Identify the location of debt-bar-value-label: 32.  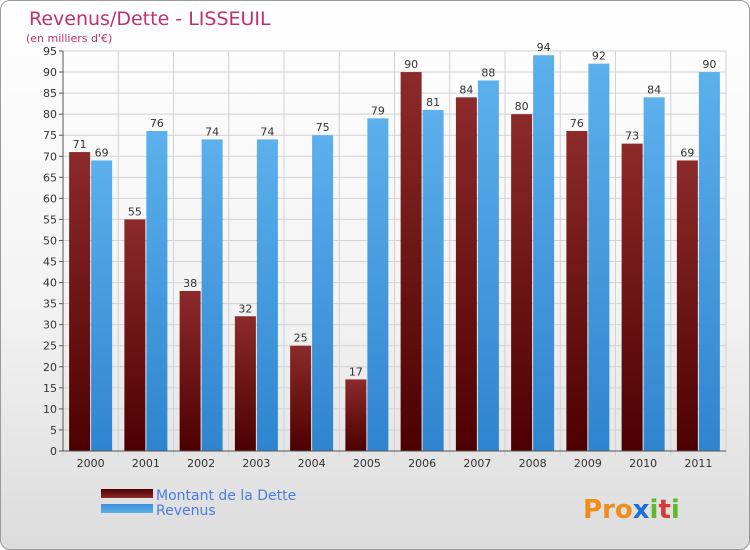
(245, 308).